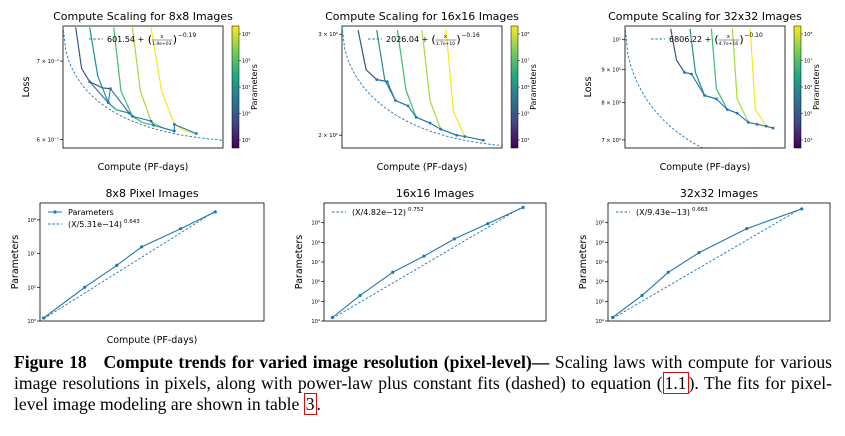  I want to click on y-tick-label: 7 × 10⁰, so click(611, 141).